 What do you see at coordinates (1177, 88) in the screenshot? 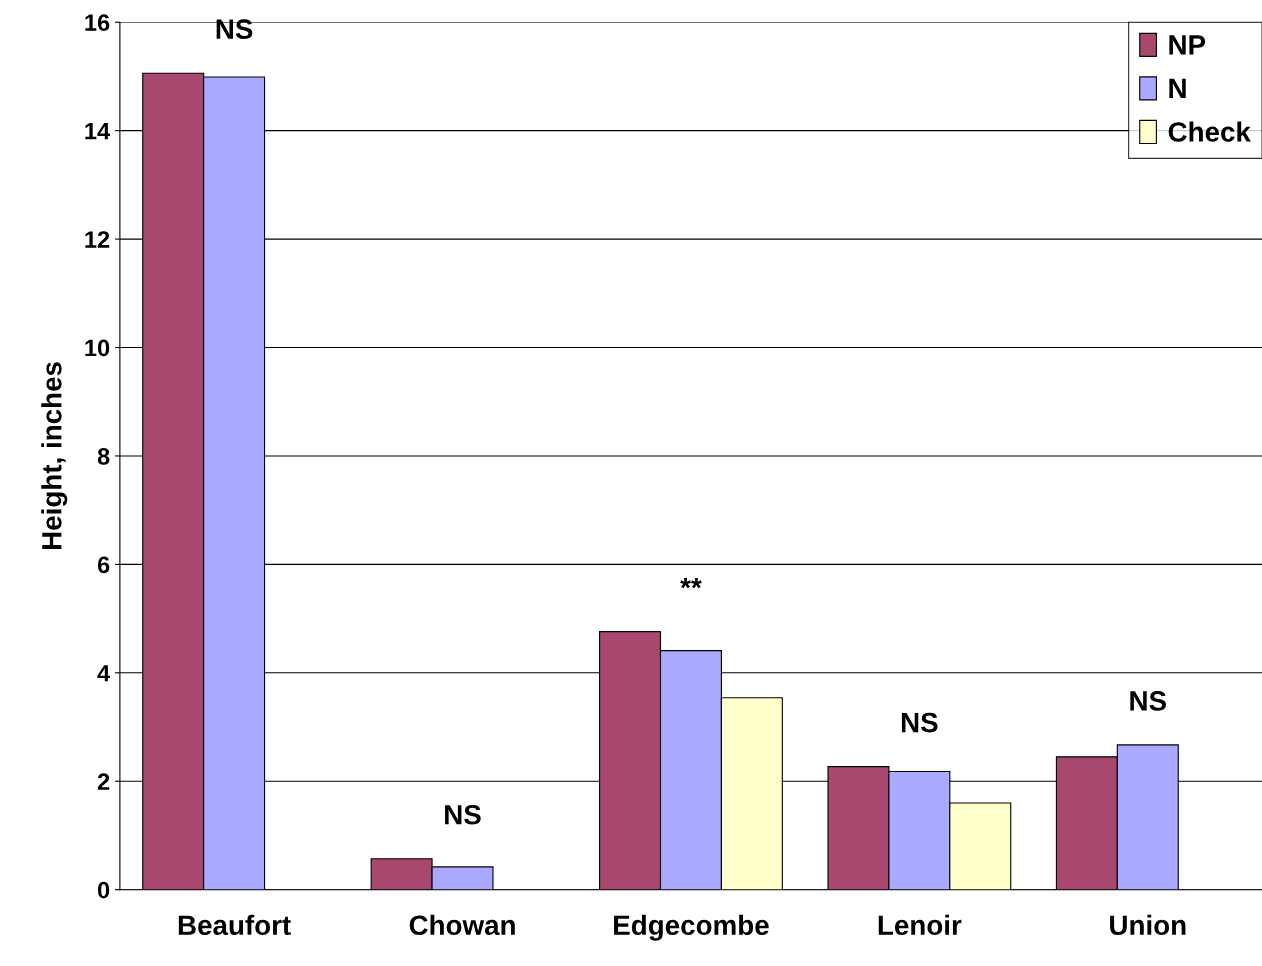
I see `legend-label: N` at bounding box center [1177, 88].